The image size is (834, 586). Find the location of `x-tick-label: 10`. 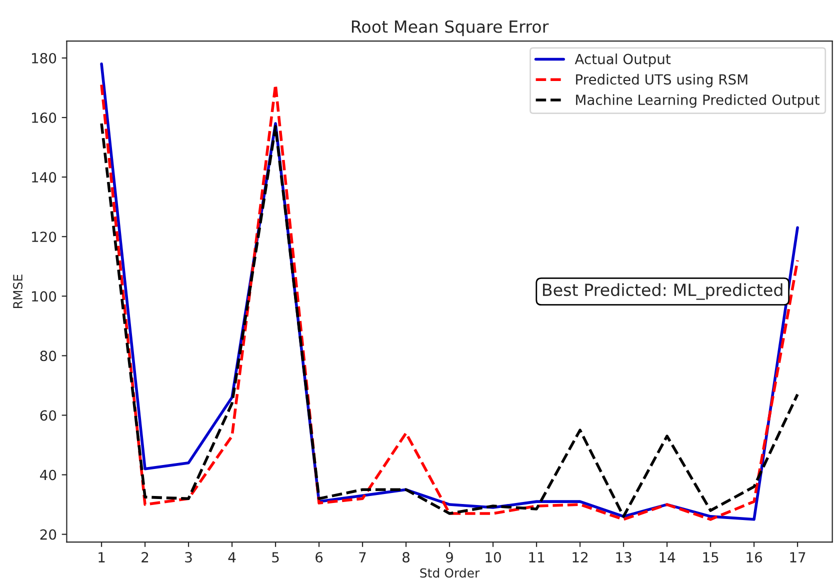

x-tick-label: 10 is located at coordinates (493, 557).